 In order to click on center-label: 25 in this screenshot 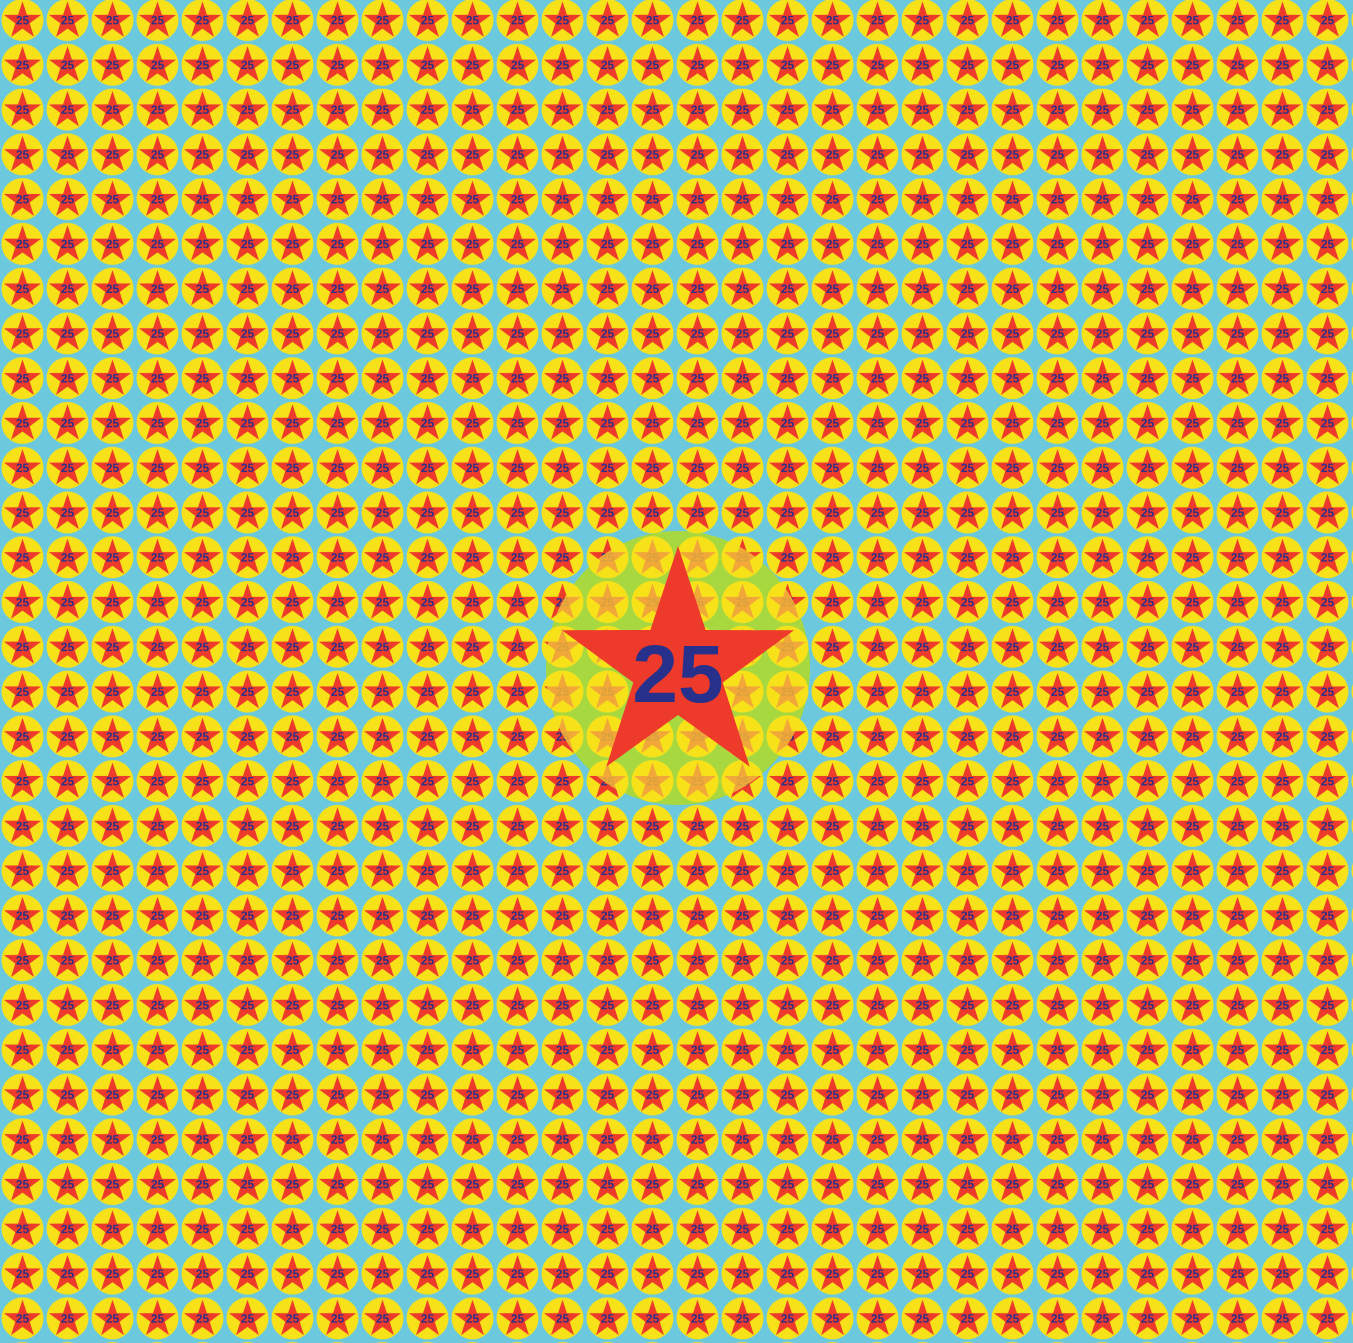, I will do `click(677, 674)`.